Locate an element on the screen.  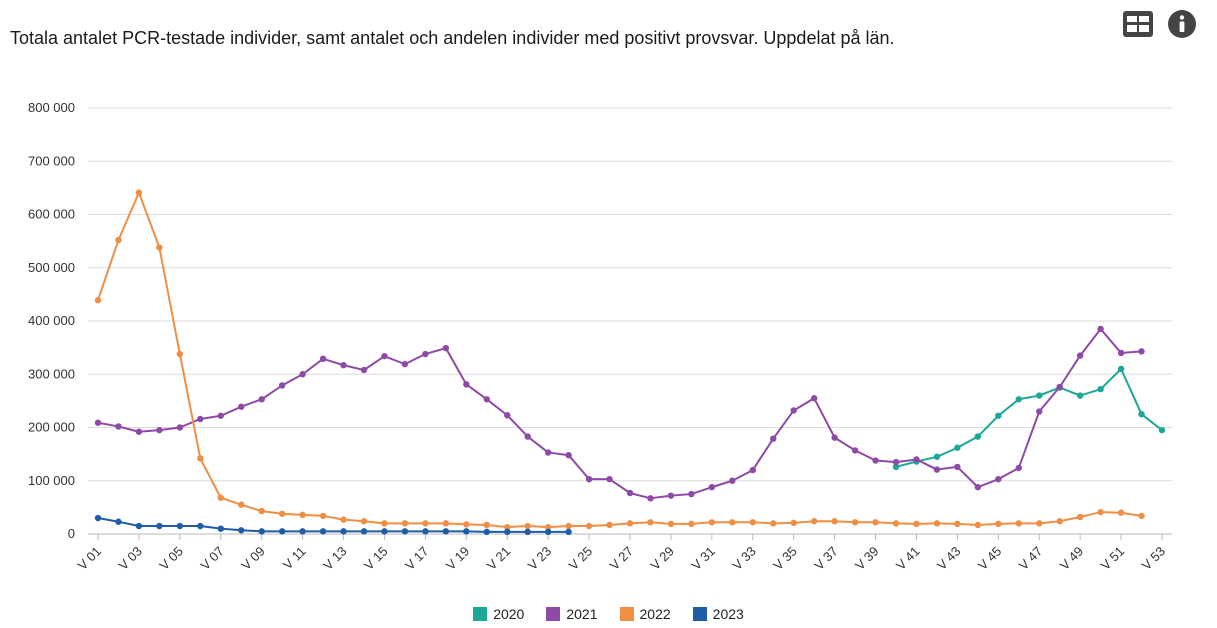
legend-item-2022: 2022 is located at coordinates (645, 614).